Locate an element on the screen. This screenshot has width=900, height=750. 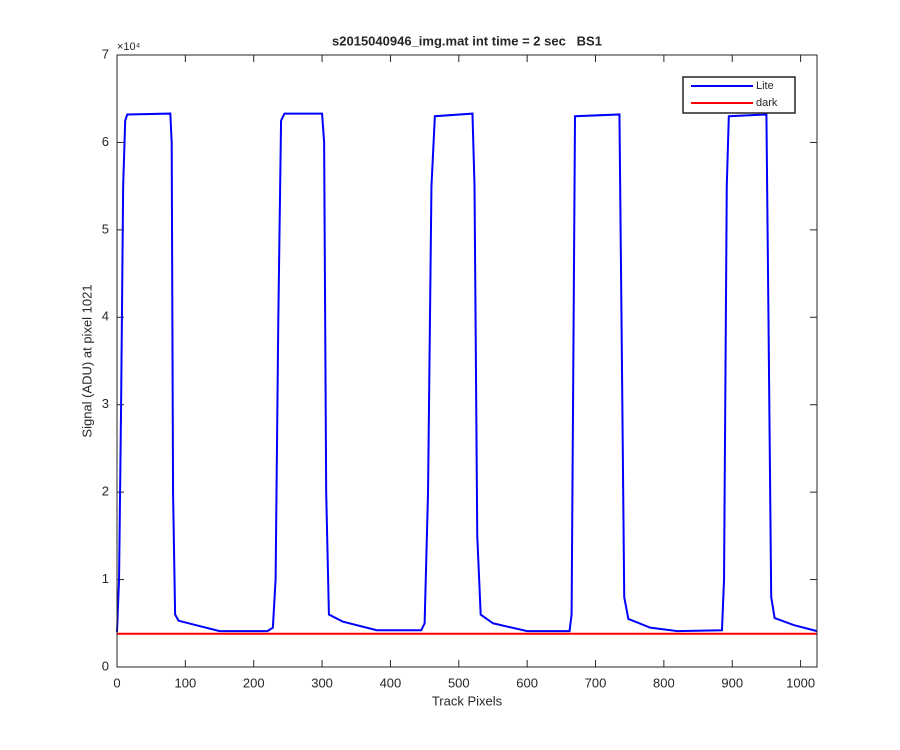
x-tick-label: 100 is located at coordinates (186, 682).